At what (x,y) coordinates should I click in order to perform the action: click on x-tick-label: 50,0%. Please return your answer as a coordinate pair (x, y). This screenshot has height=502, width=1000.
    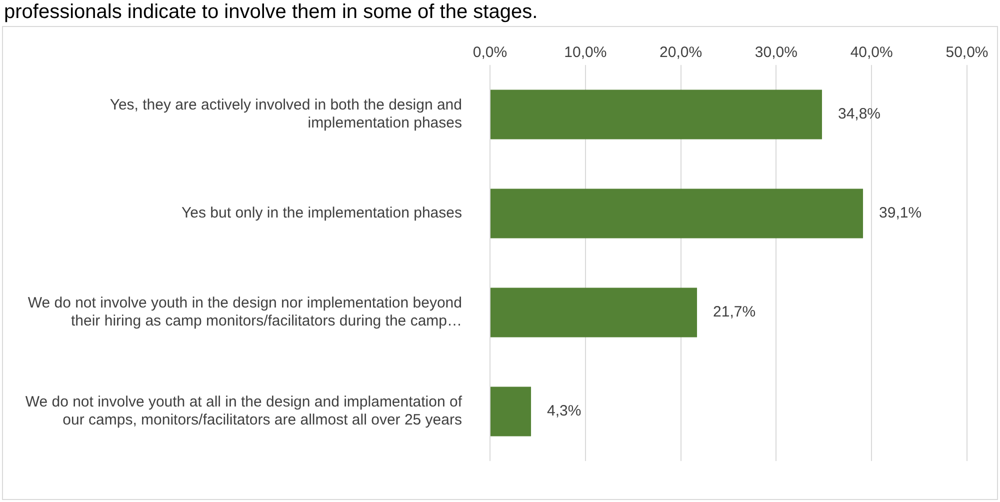
    Looking at the image, I should click on (967, 53).